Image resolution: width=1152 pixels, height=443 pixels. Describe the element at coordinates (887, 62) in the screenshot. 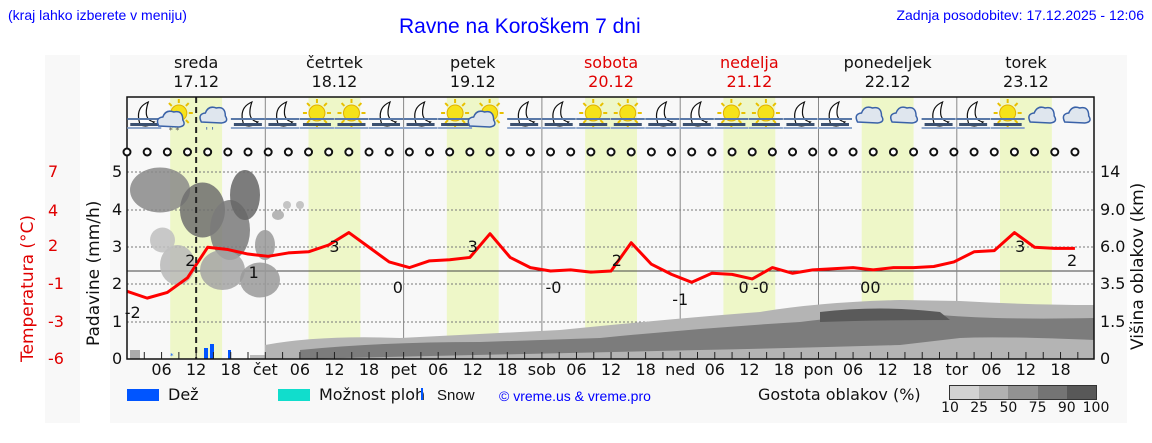

I see `day-name: ponedeljek` at that location.